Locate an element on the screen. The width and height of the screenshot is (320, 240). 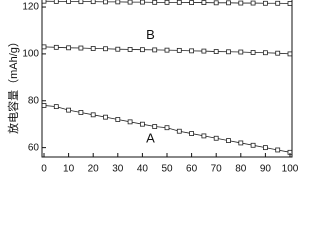
y-axis-label: 放电容量（mAh/g） is located at coordinates (13, 85).